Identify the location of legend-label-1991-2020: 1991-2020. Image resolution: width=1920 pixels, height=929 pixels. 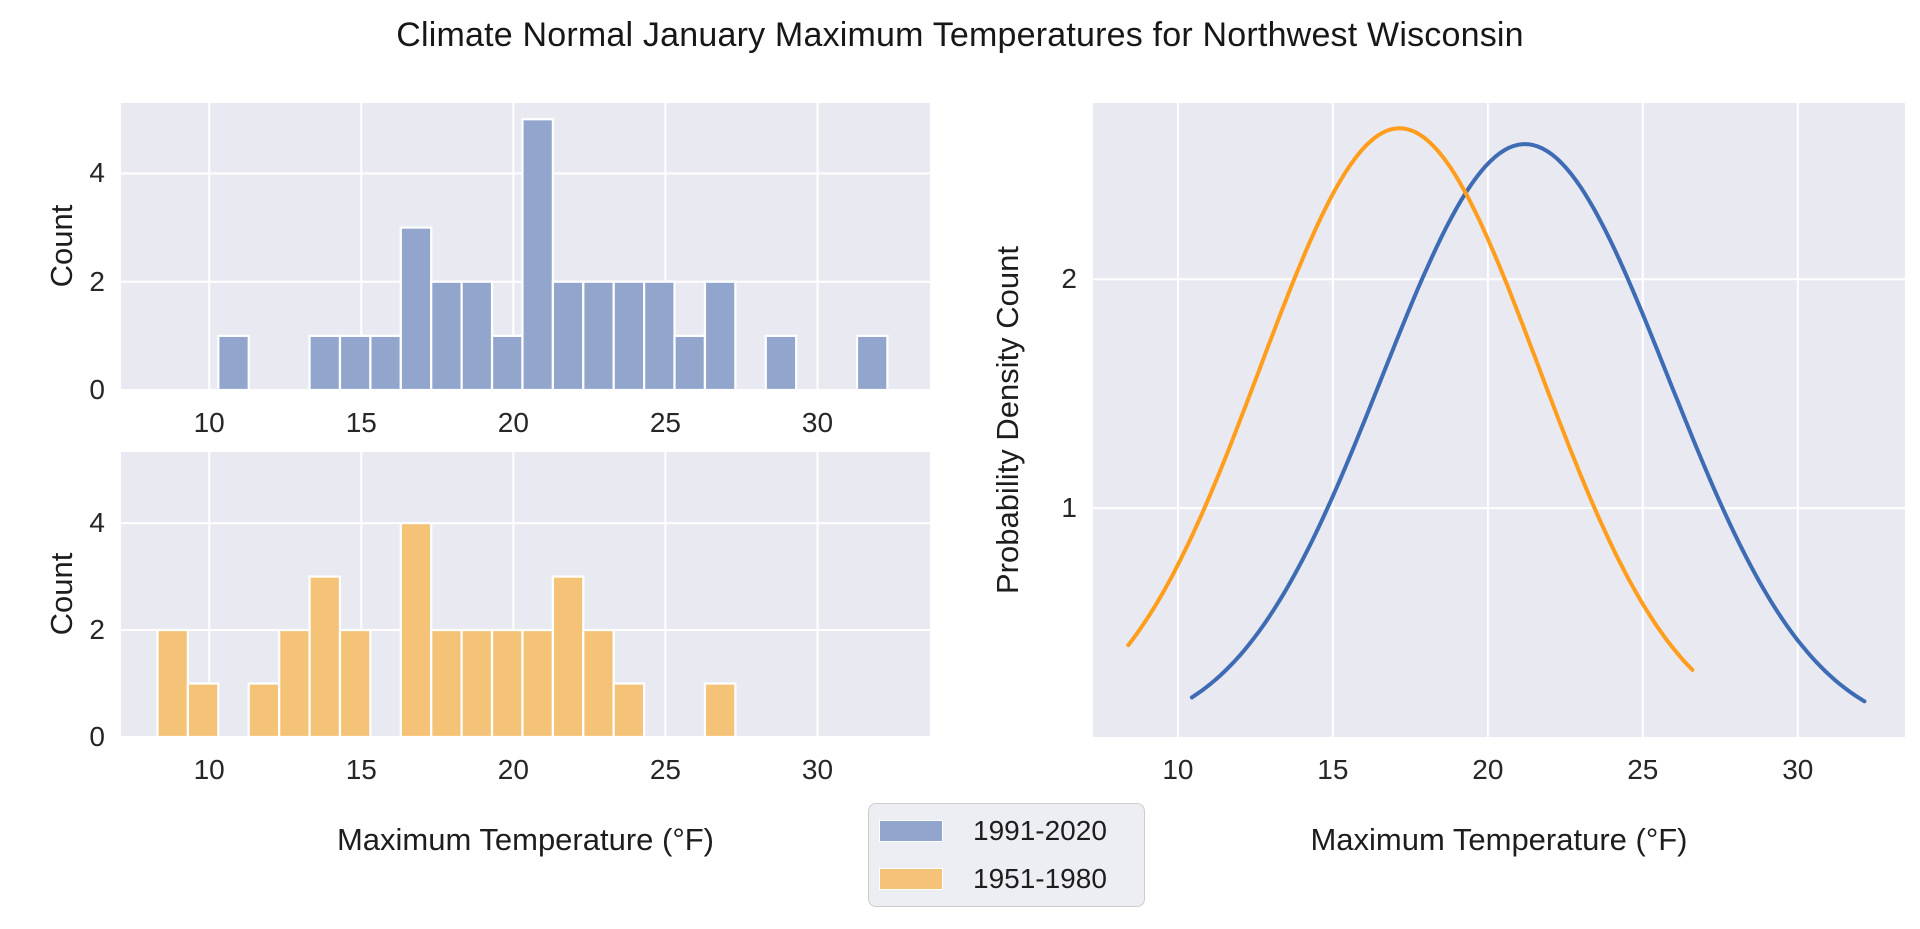
(1040, 830).